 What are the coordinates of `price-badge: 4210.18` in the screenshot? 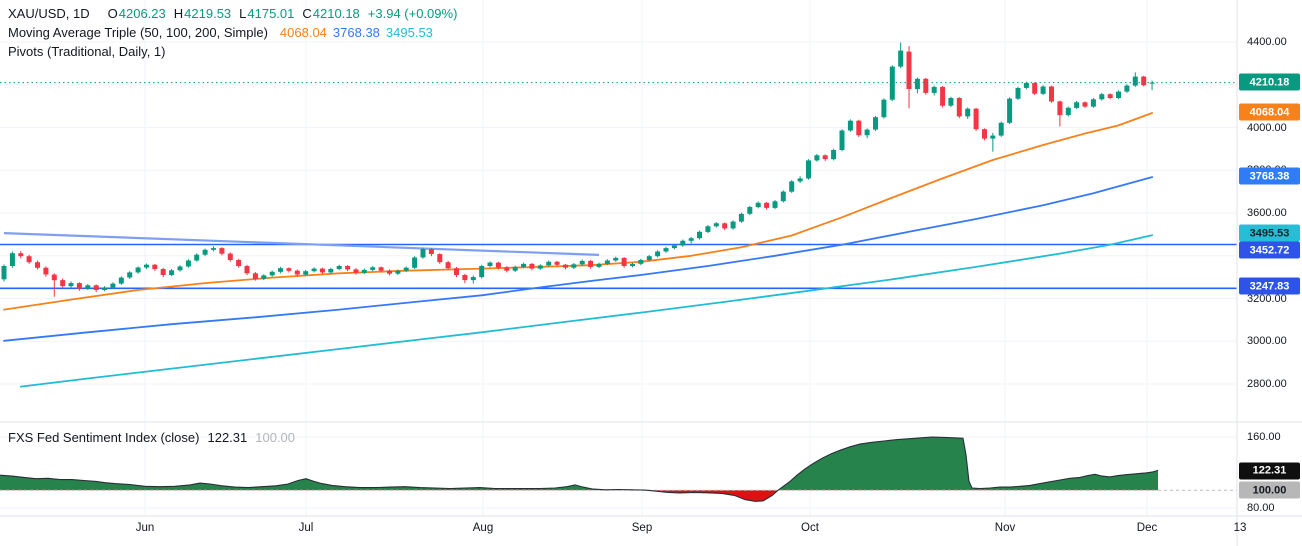 It's located at (1269, 82).